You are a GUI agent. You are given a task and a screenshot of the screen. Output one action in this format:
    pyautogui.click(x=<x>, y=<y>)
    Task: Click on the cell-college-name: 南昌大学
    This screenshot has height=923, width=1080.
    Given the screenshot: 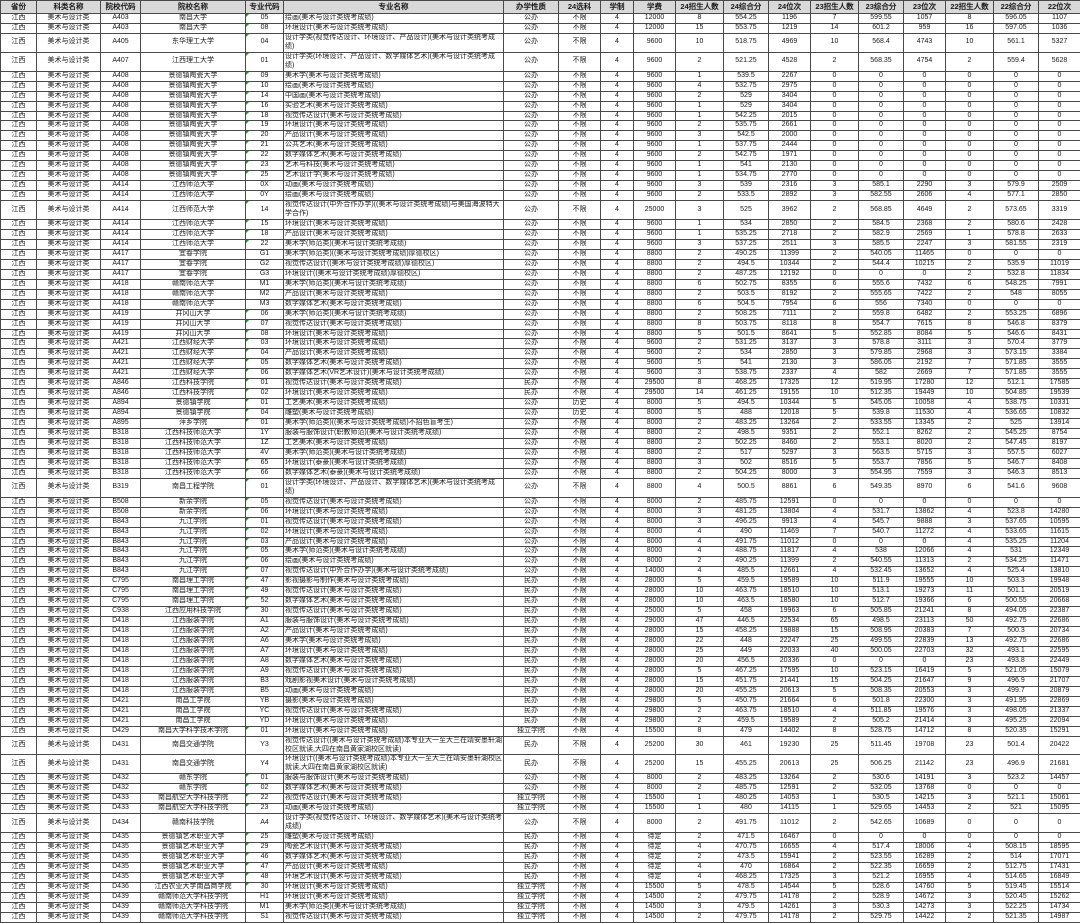 What is the action you would take?
    pyautogui.click(x=193, y=28)
    